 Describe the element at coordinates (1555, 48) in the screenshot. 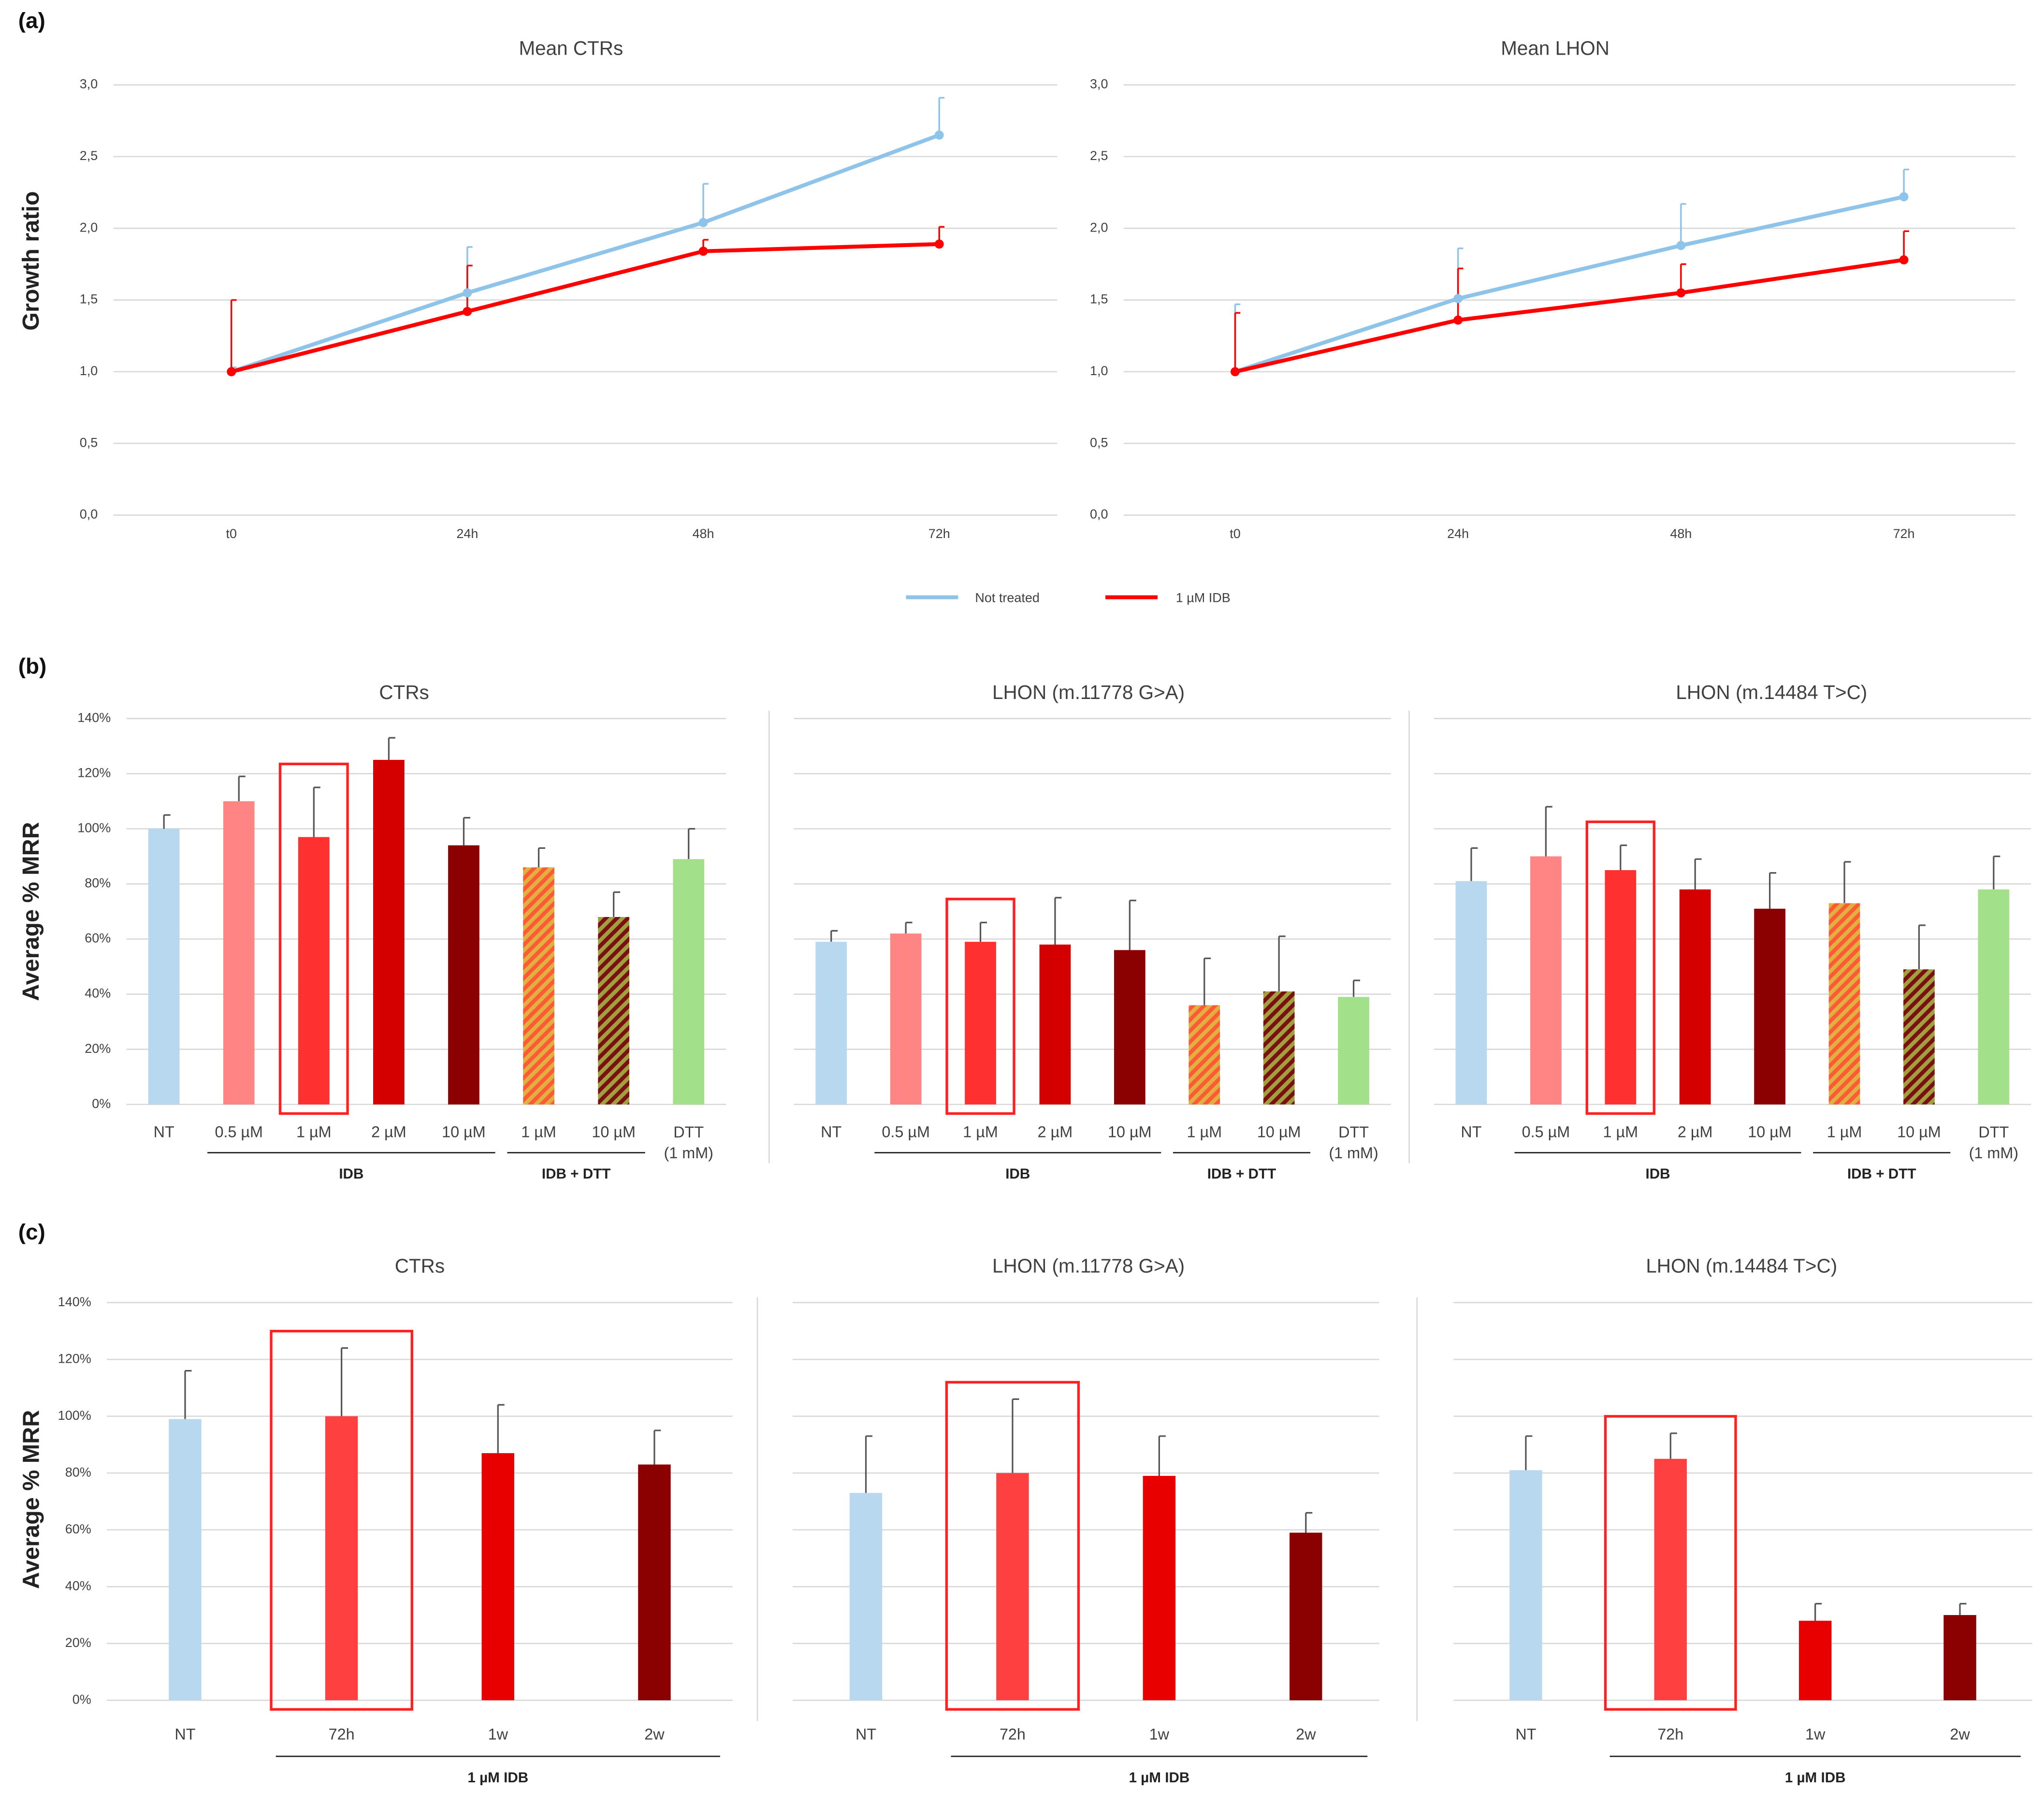

I see `chart-title: Mean LHON` at that location.